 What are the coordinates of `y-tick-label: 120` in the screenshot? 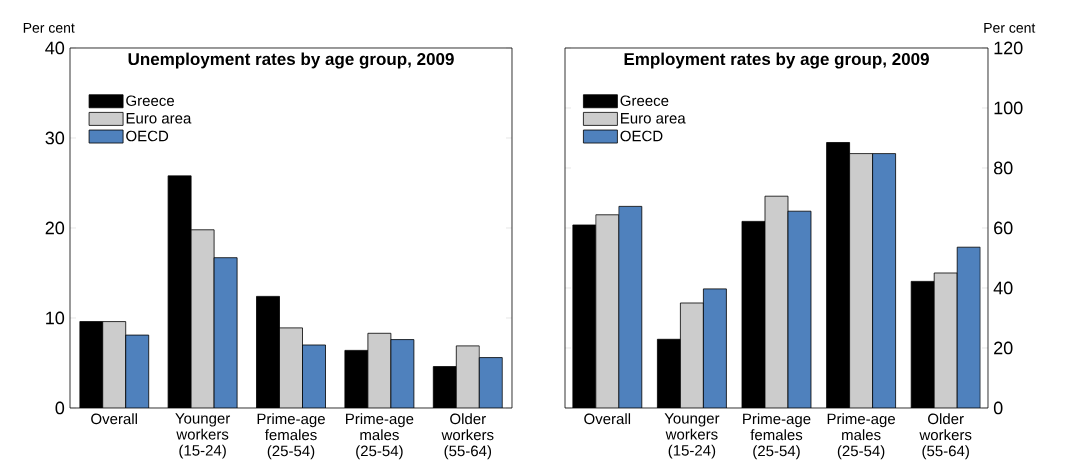 It's located at (1008, 48).